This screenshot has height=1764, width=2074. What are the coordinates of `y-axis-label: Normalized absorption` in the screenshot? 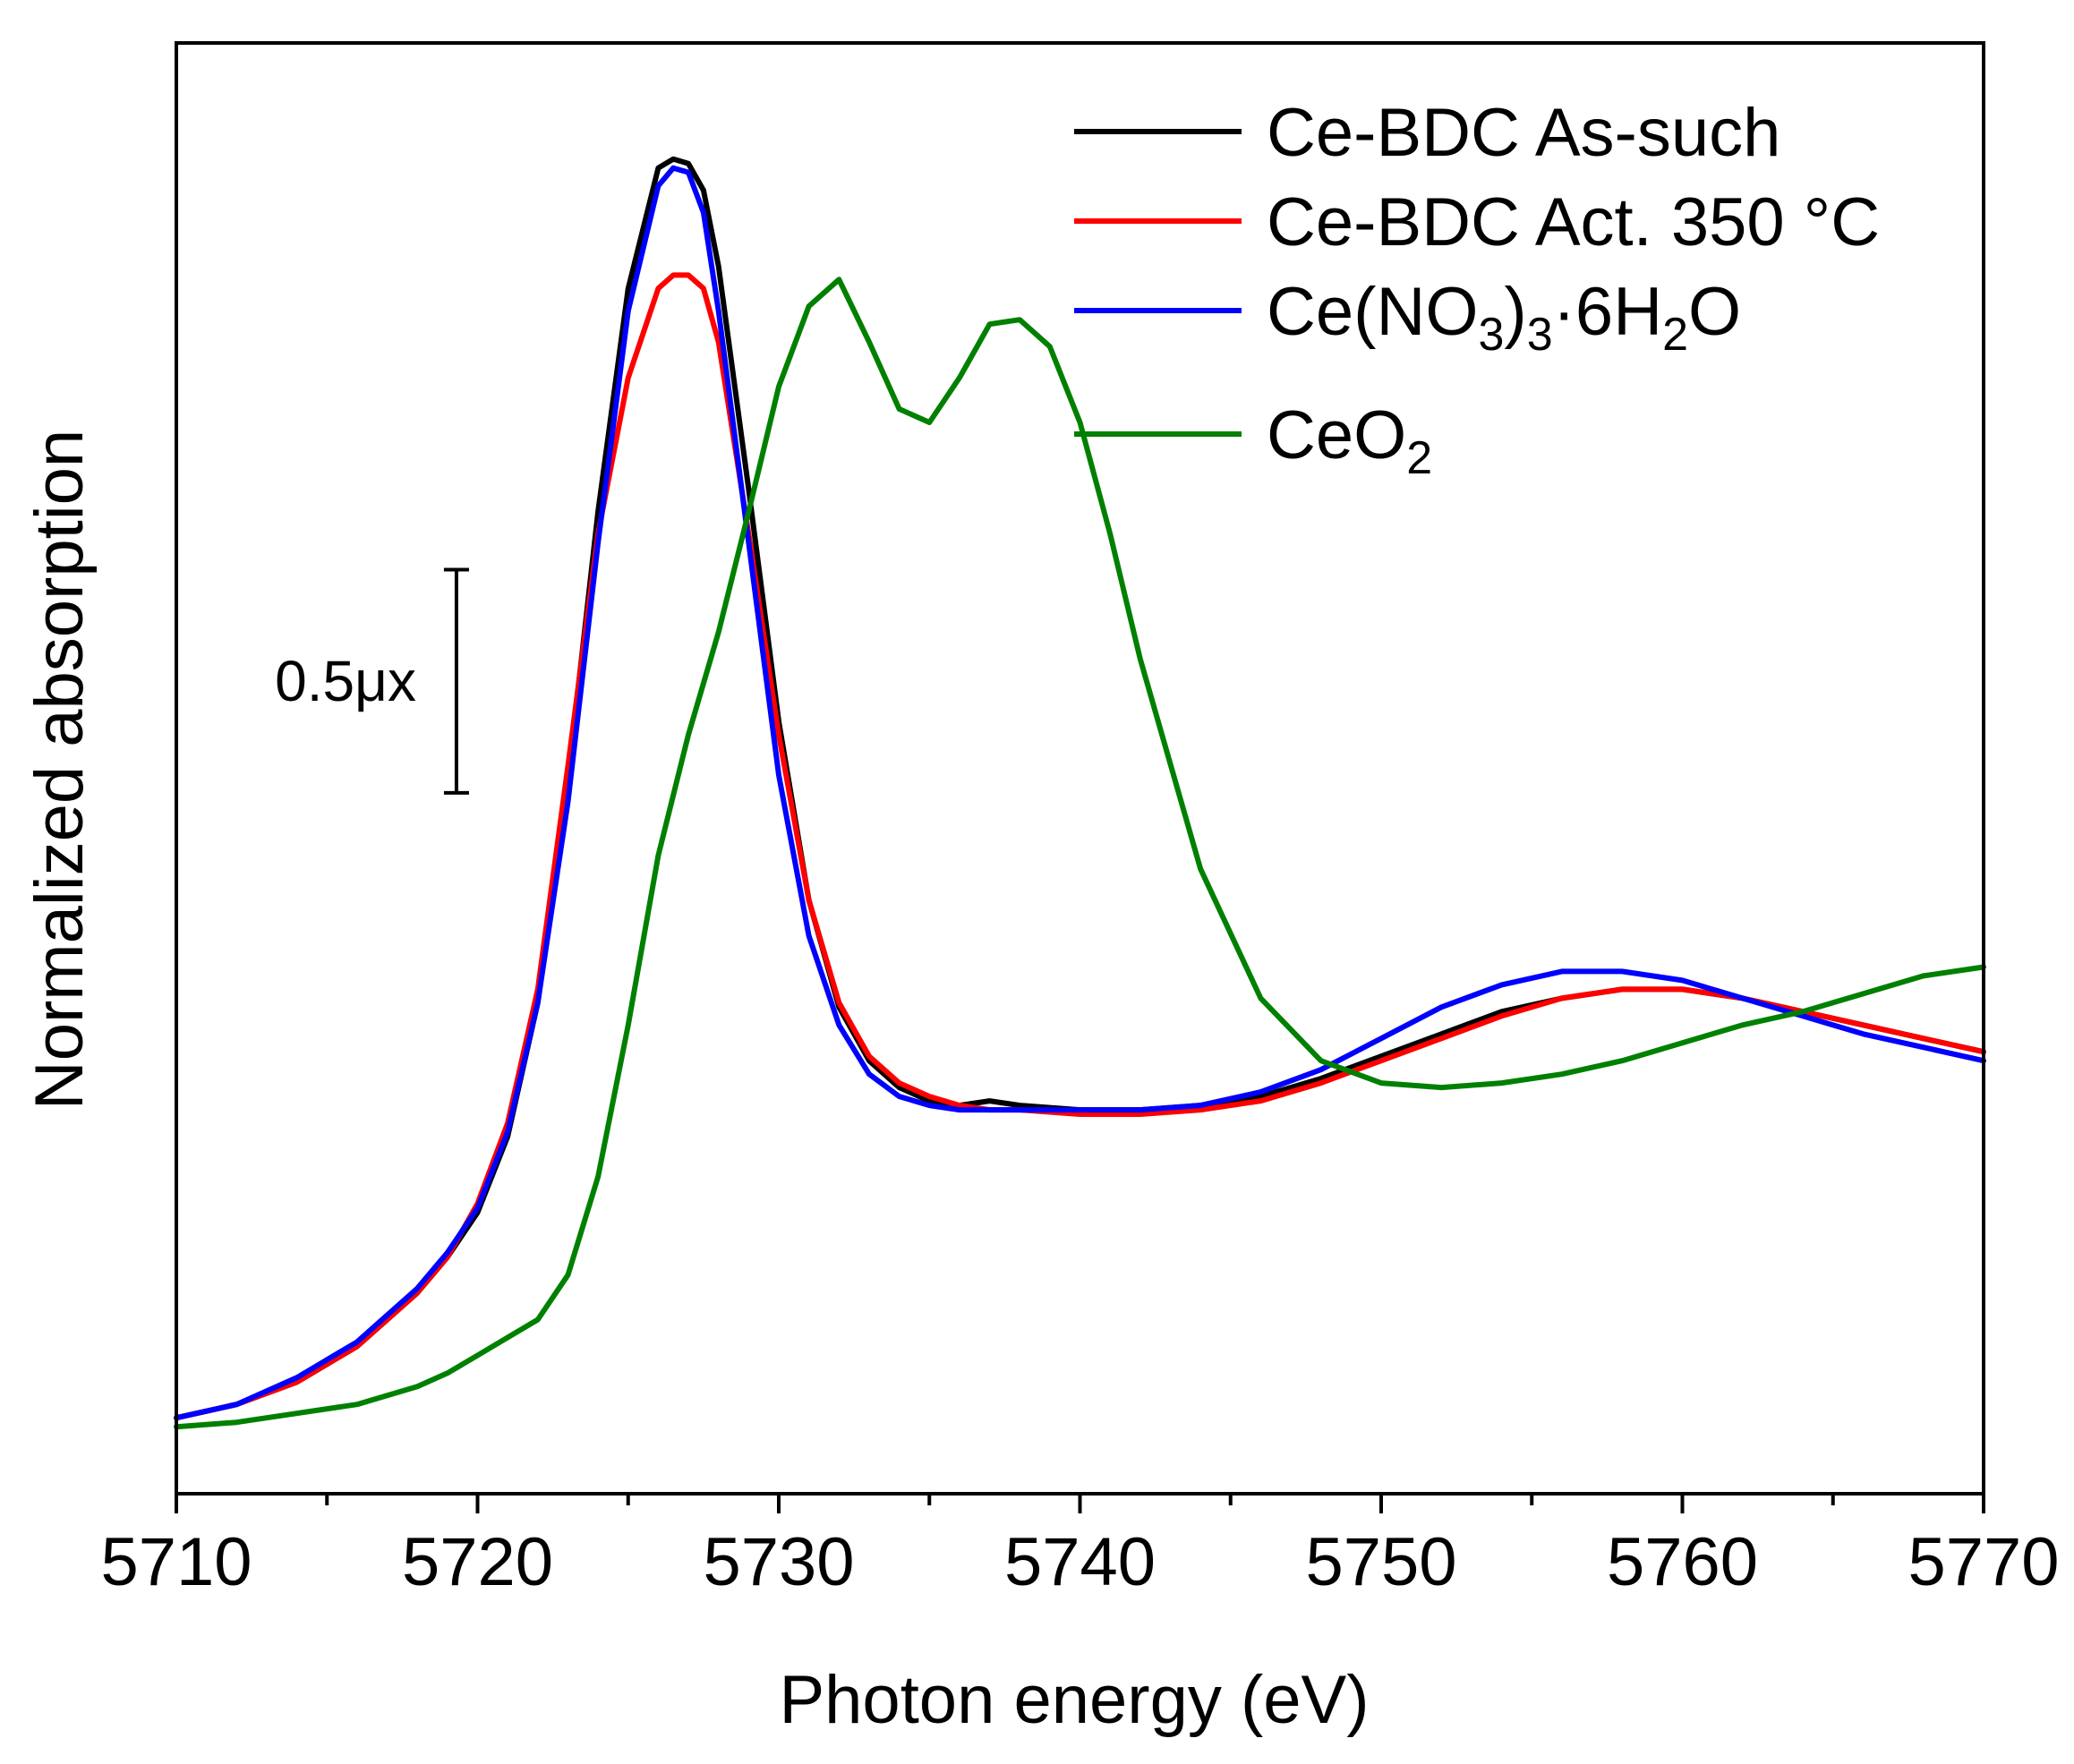 It's located at (59, 770).